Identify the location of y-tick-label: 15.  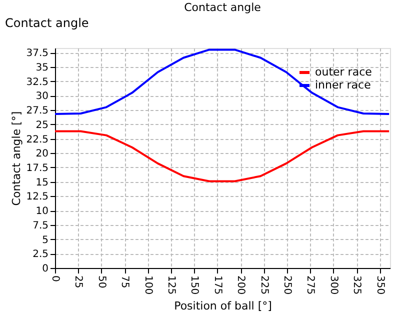
(42, 182).